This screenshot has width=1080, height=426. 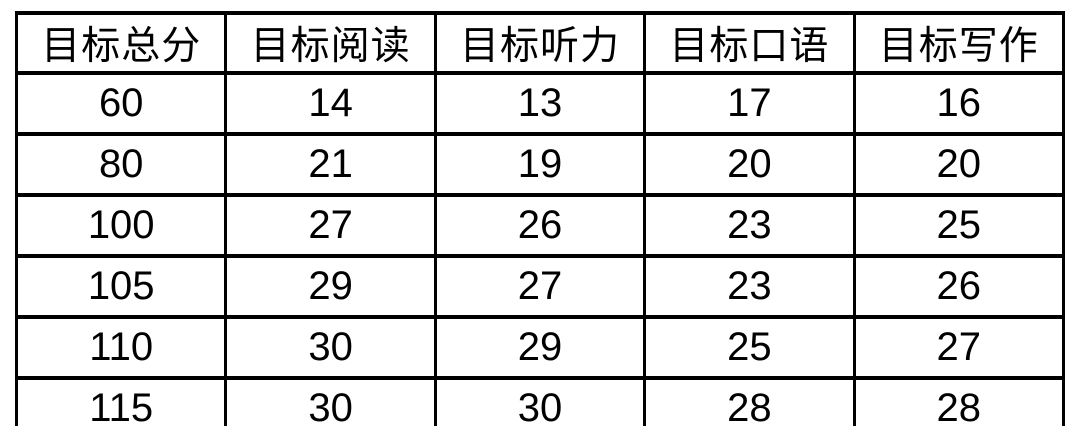 I want to click on table-cell-writing: 20, so click(x=959, y=164).